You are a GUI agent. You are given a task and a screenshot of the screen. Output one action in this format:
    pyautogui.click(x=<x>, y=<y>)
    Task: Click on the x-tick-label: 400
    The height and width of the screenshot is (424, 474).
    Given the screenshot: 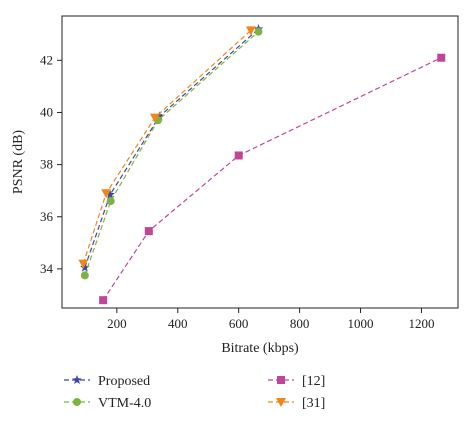 What is the action you would take?
    pyautogui.click(x=178, y=323)
    